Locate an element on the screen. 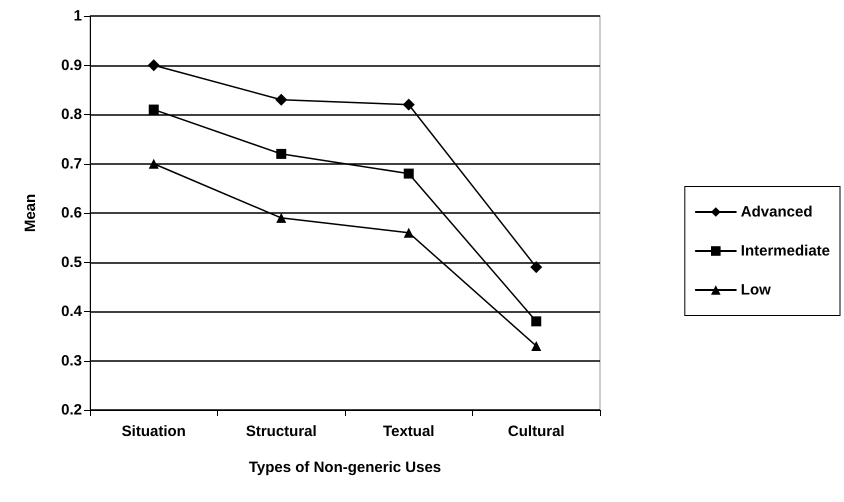  y-axis-title: Mean is located at coordinates (30, 213).